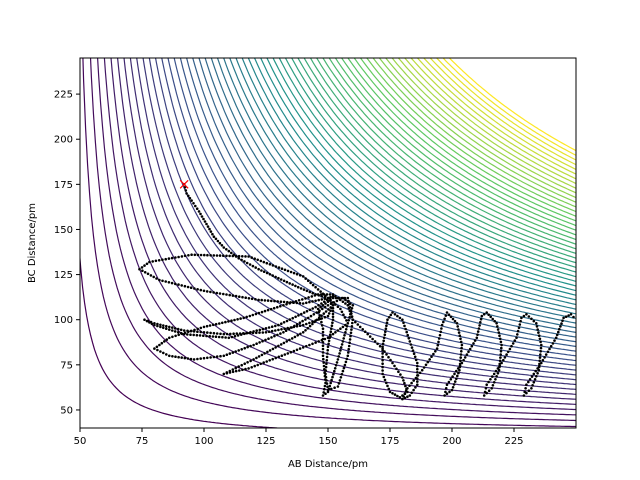 This screenshot has width=640, height=480. Describe the element at coordinates (513, 441) in the screenshot. I see `x-tick-label: 225` at that location.